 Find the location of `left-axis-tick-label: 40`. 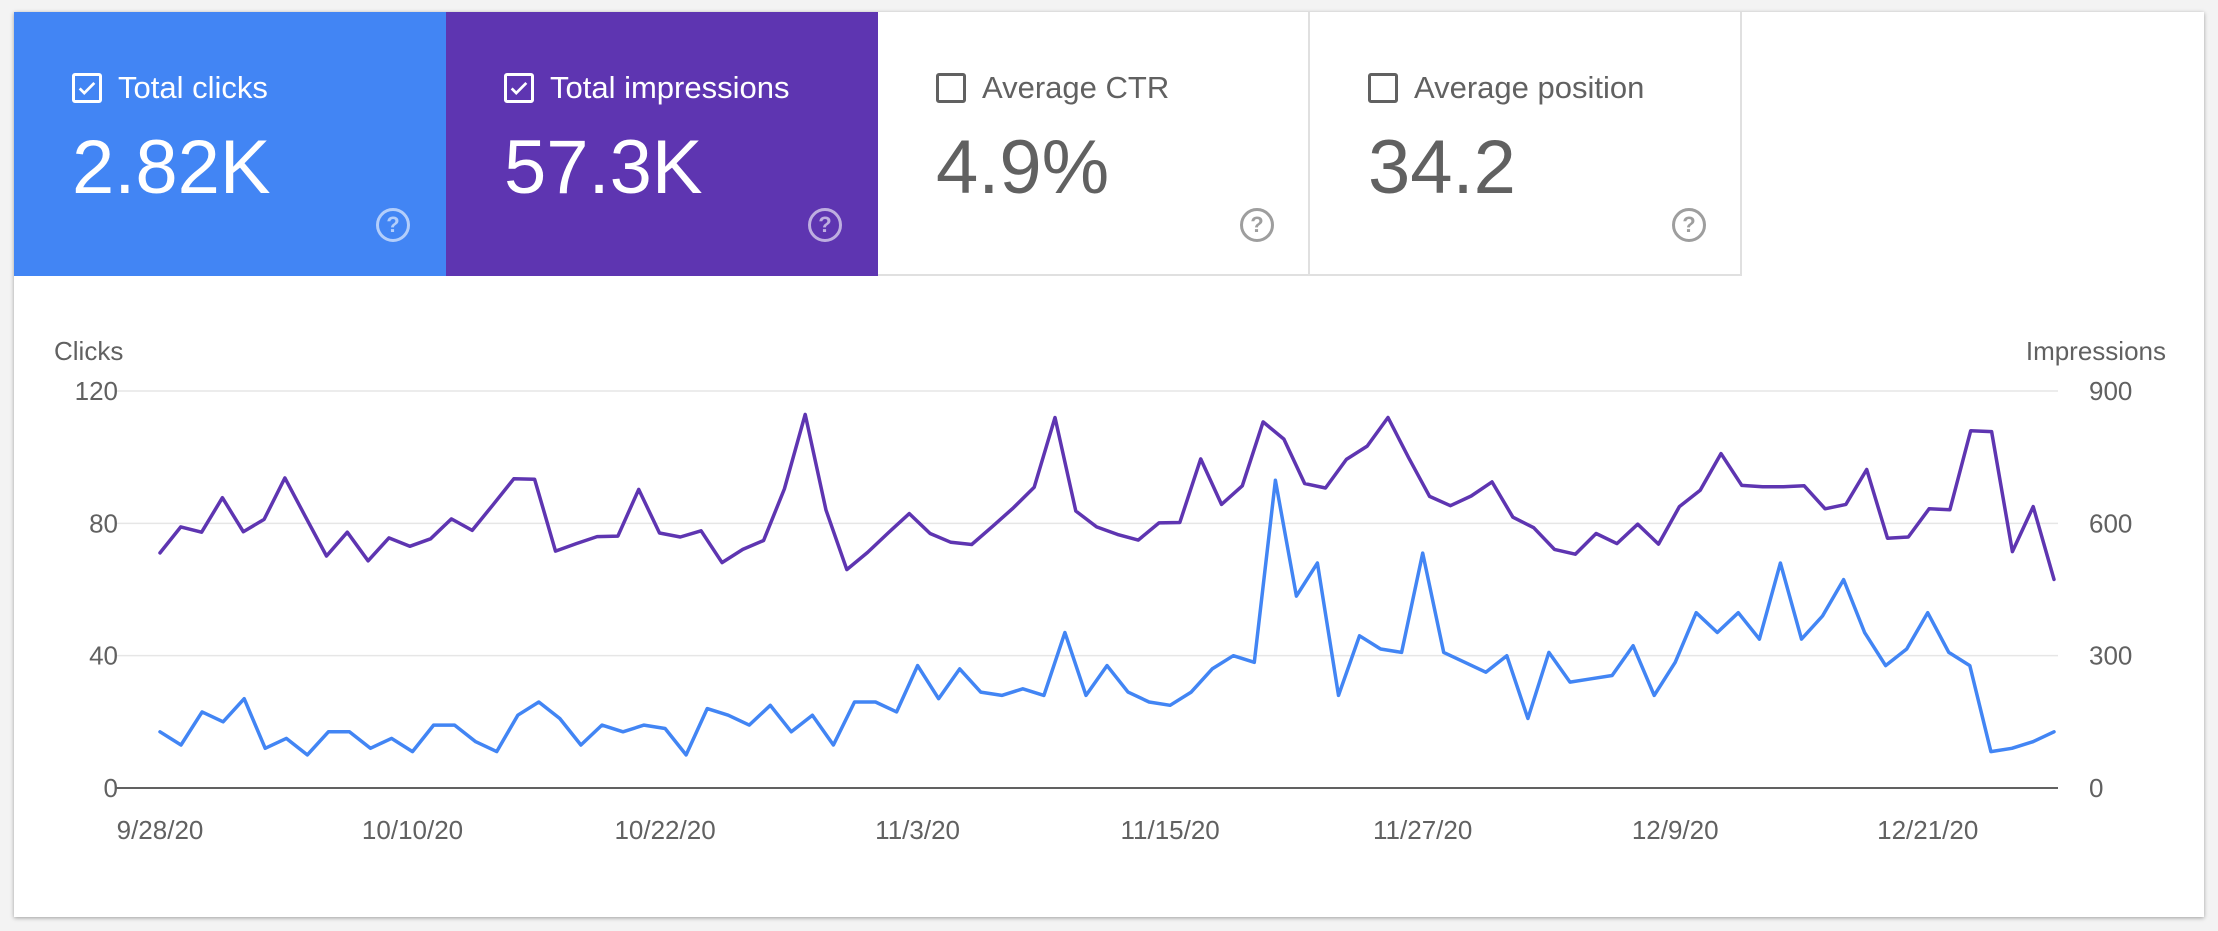

left-axis-tick-label: 40 is located at coordinates (103, 656).